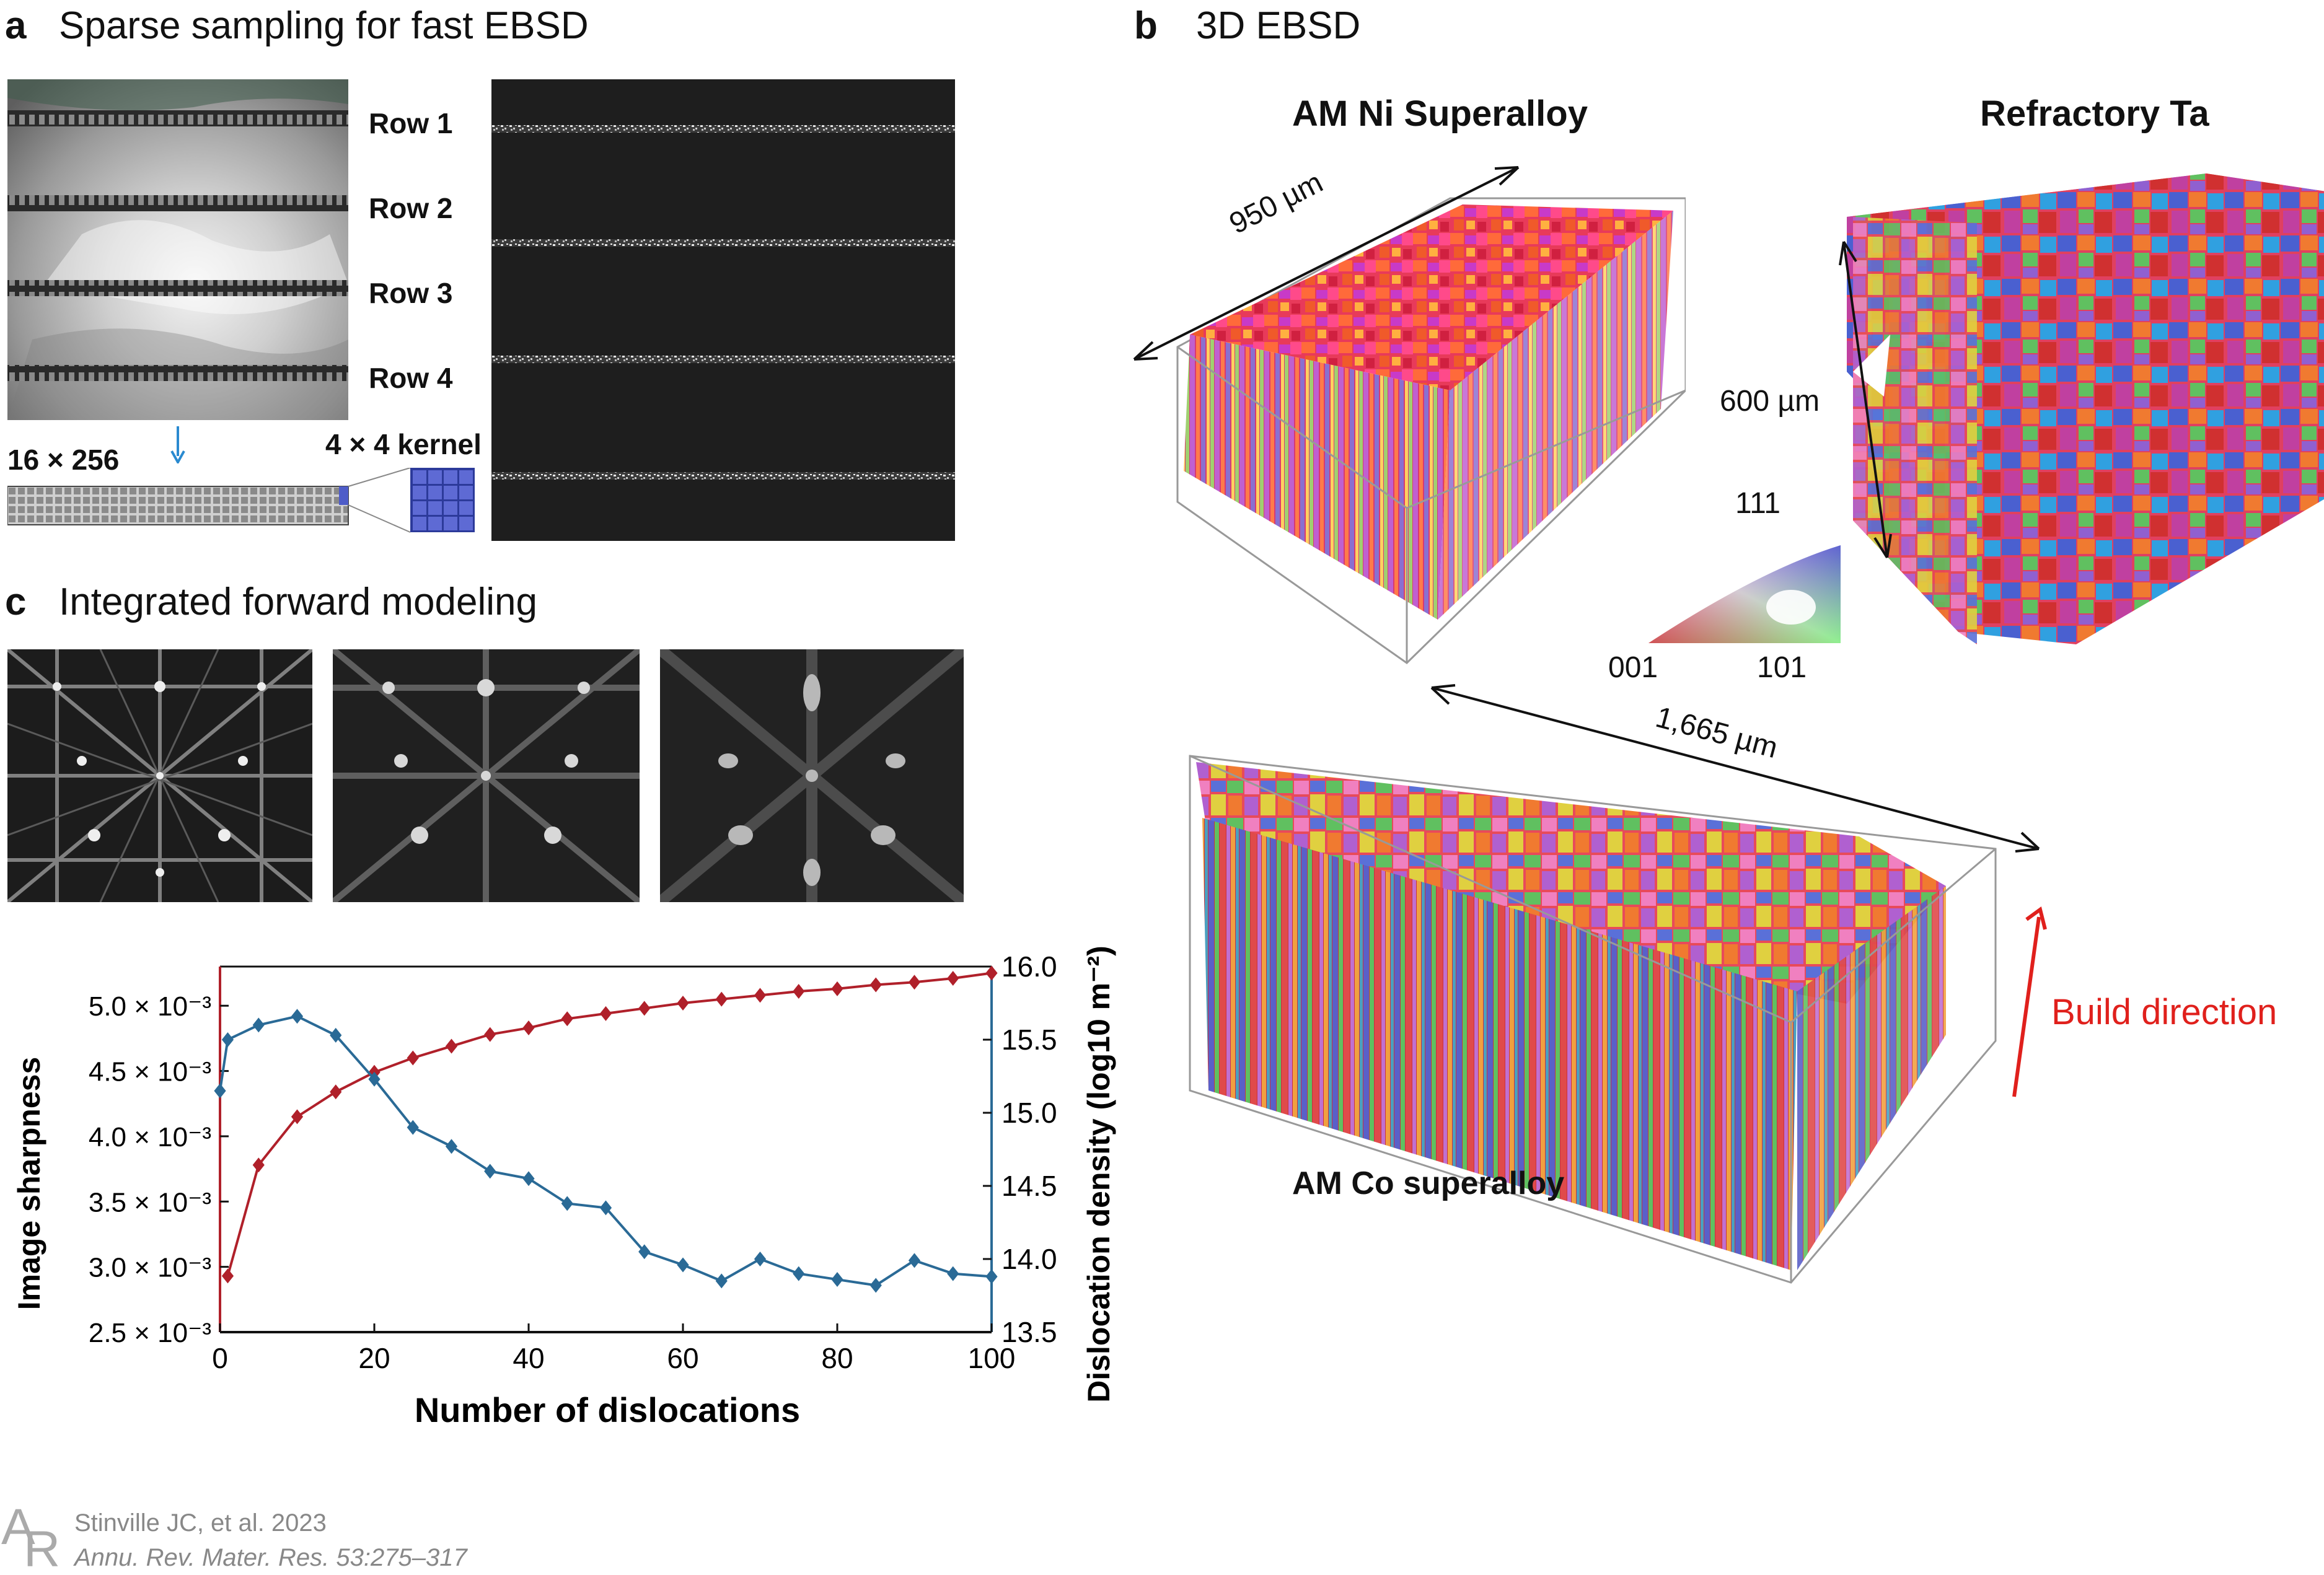 This screenshot has height=1575, width=2324. Describe the element at coordinates (324, 26) in the screenshot. I see `panel-a-title: Sparse sampling for fast EBSD` at that location.